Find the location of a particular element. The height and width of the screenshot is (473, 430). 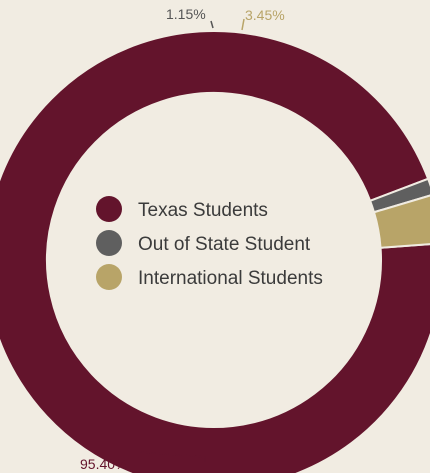

leader-international-students is located at coordinates (243, 24).